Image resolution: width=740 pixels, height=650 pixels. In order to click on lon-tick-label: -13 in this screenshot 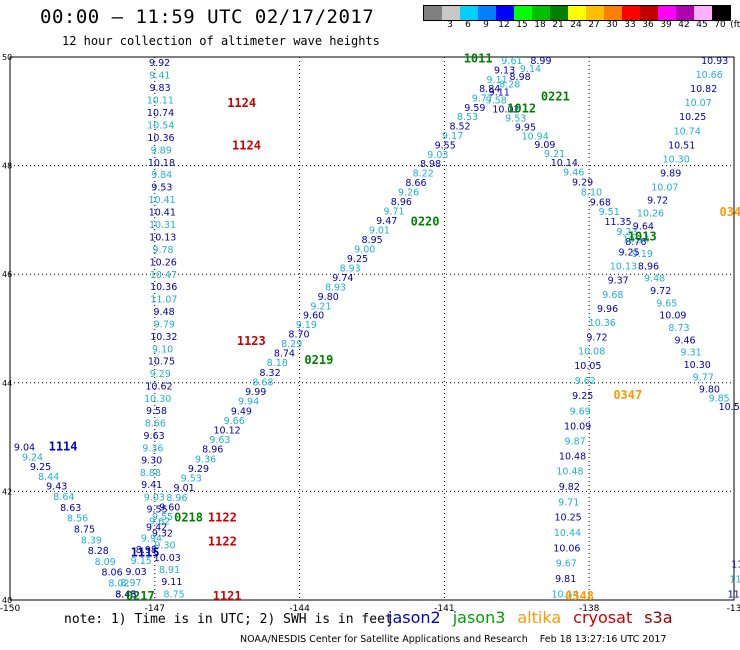, I will do `click(733, 609)`.